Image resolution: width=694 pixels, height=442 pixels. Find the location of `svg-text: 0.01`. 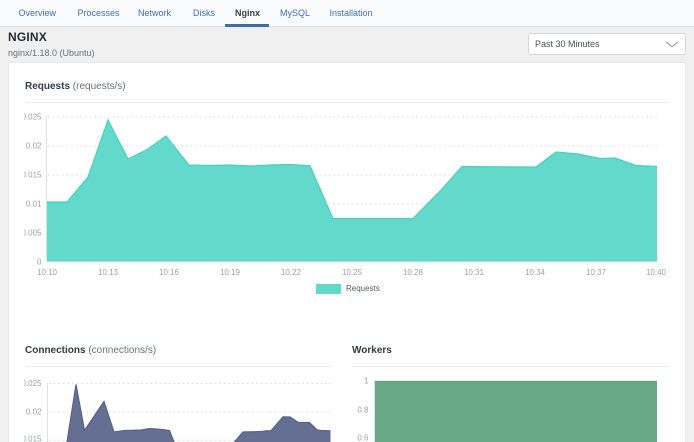

svg-text: 0.01 is located at coordinates (34, 204).